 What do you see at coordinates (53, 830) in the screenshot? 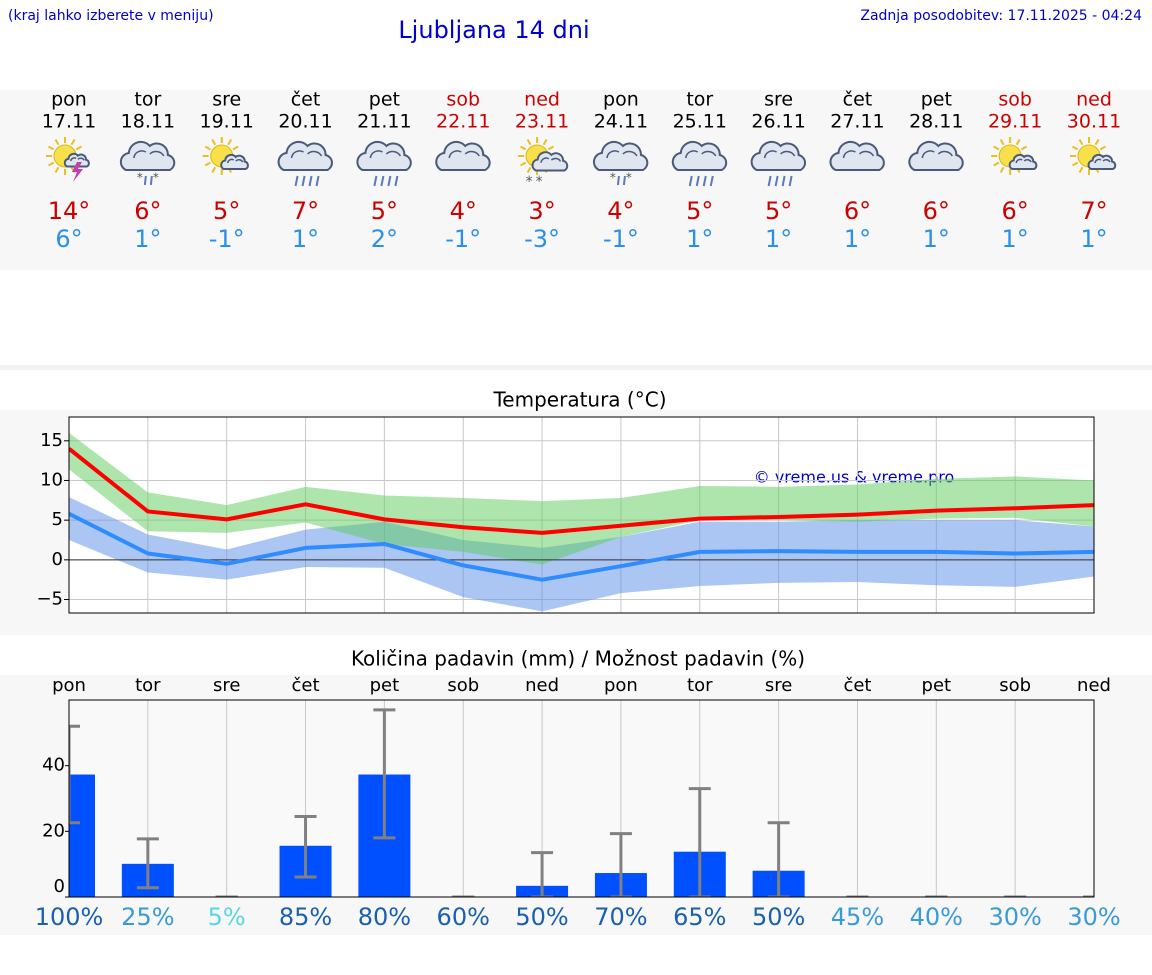
I see `y-tick-label: 20` at bounding box center [53, 830].